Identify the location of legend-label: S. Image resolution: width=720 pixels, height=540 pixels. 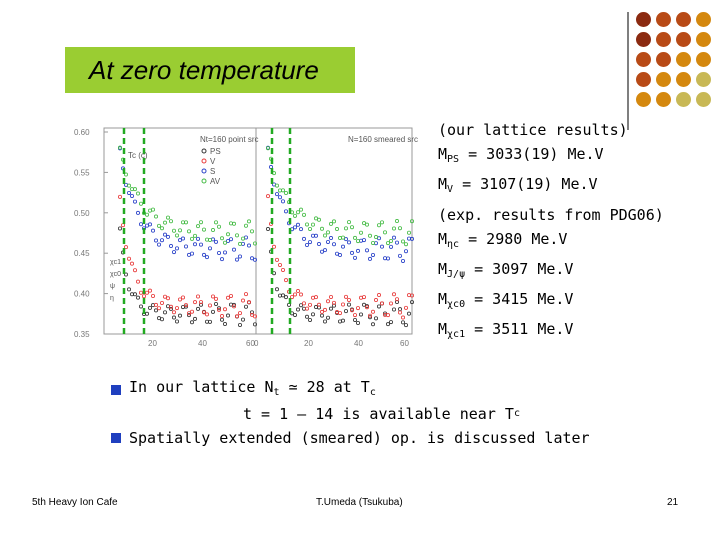
(212, 171).